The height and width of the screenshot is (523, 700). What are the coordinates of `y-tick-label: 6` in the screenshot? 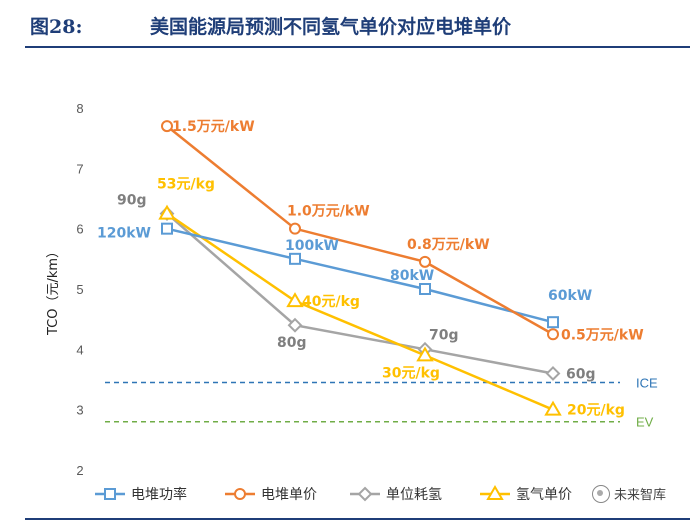 It's located at (79, 229).